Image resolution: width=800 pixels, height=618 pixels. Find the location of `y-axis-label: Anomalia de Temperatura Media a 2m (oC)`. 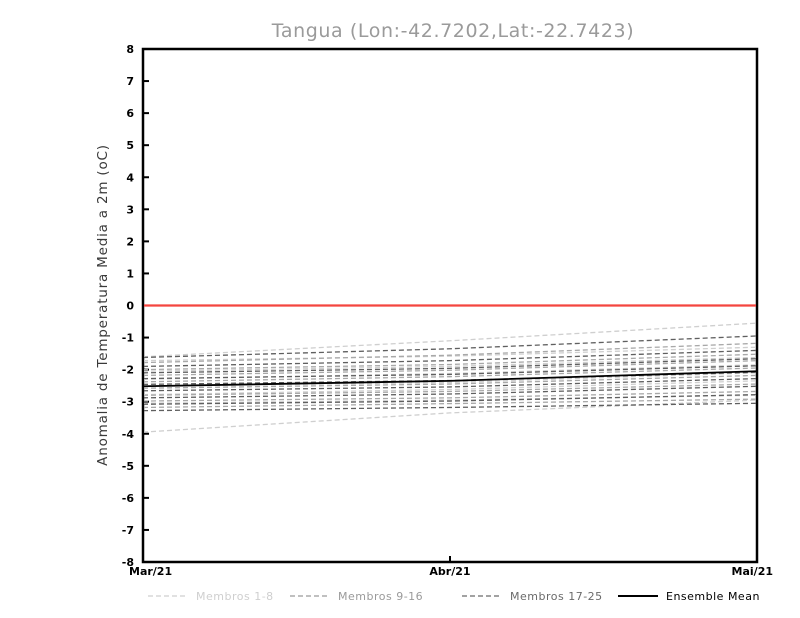

y-axis-label: Anomalia de Temperatura Media a 2m (oC) is located at coordinates (103, 305).